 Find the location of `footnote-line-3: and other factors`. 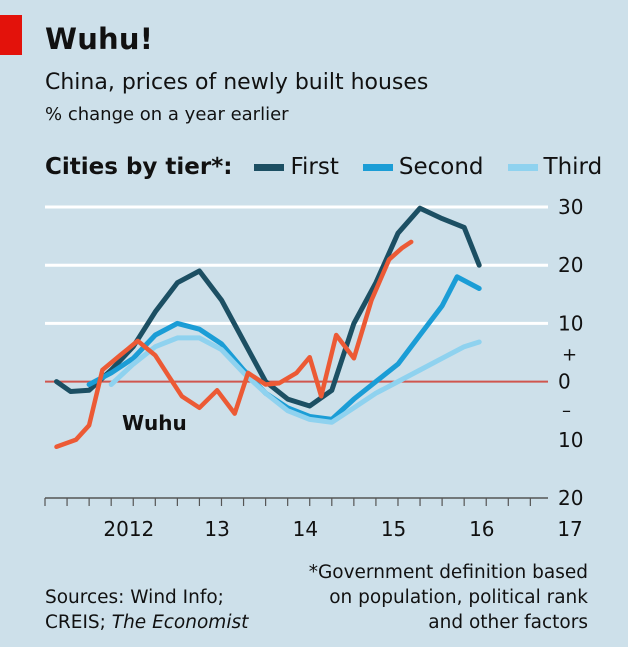

footnote-line-3: and other factors is located at coordinates (508, 622).